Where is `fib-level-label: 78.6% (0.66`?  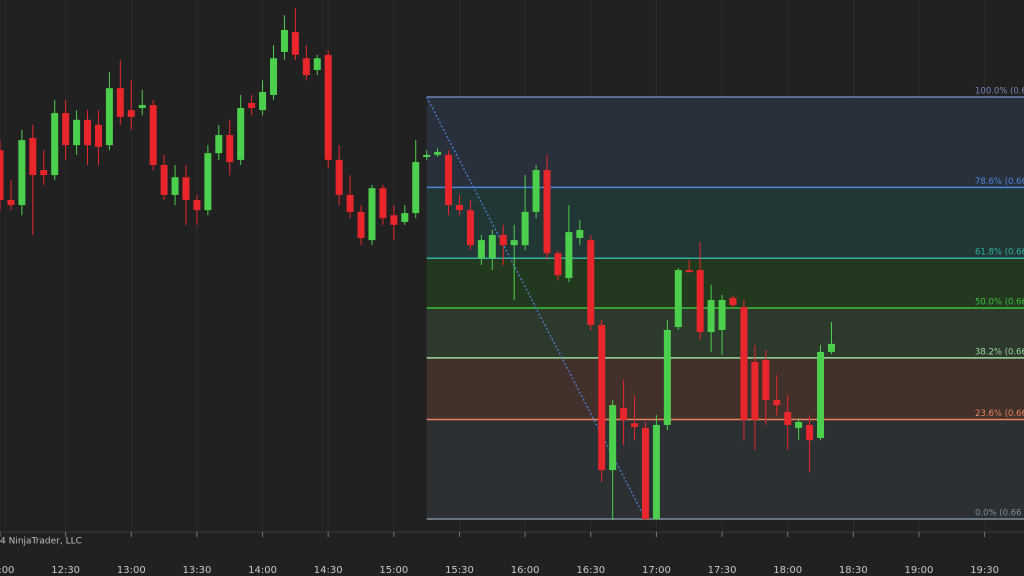 fib-level-label: 78.6% (0.66 is located at coordinates (999, 182).